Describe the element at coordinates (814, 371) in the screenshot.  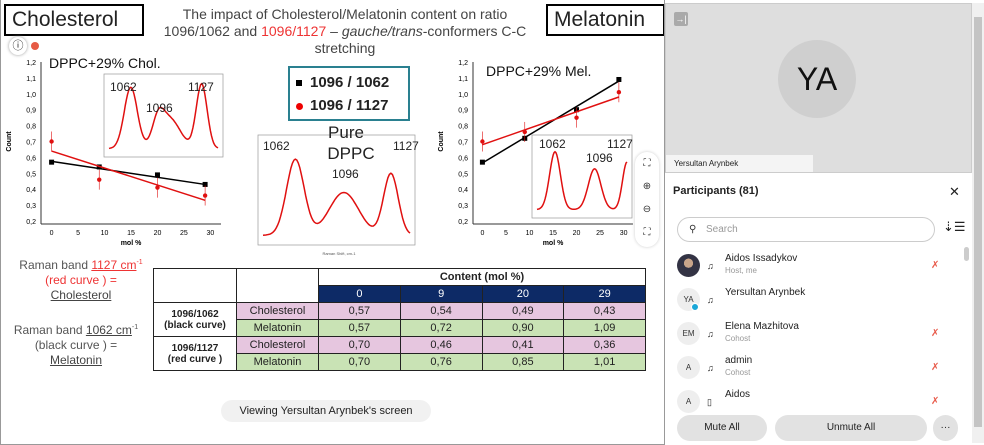
I see `participant-row: A ♫ admin Cohost ✗` at that location.